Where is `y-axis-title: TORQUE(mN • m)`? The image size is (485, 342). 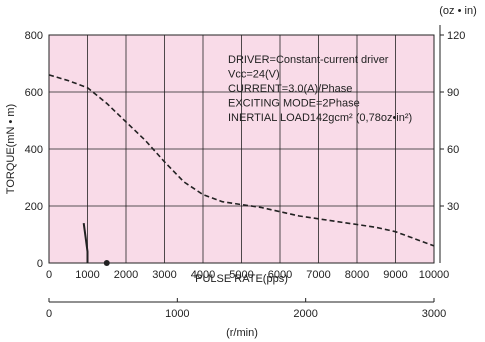 y-axis-title: TORQUE(mN • m) is located at coordinates (11, 149).